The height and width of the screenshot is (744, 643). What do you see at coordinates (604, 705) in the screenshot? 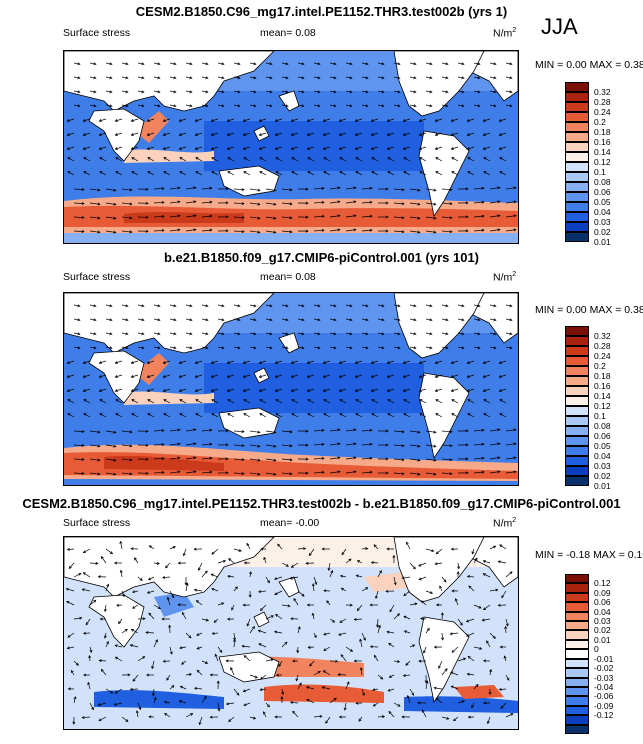
I see `labelbar-tick-label: -0.09` at bounding box center [604, 705].